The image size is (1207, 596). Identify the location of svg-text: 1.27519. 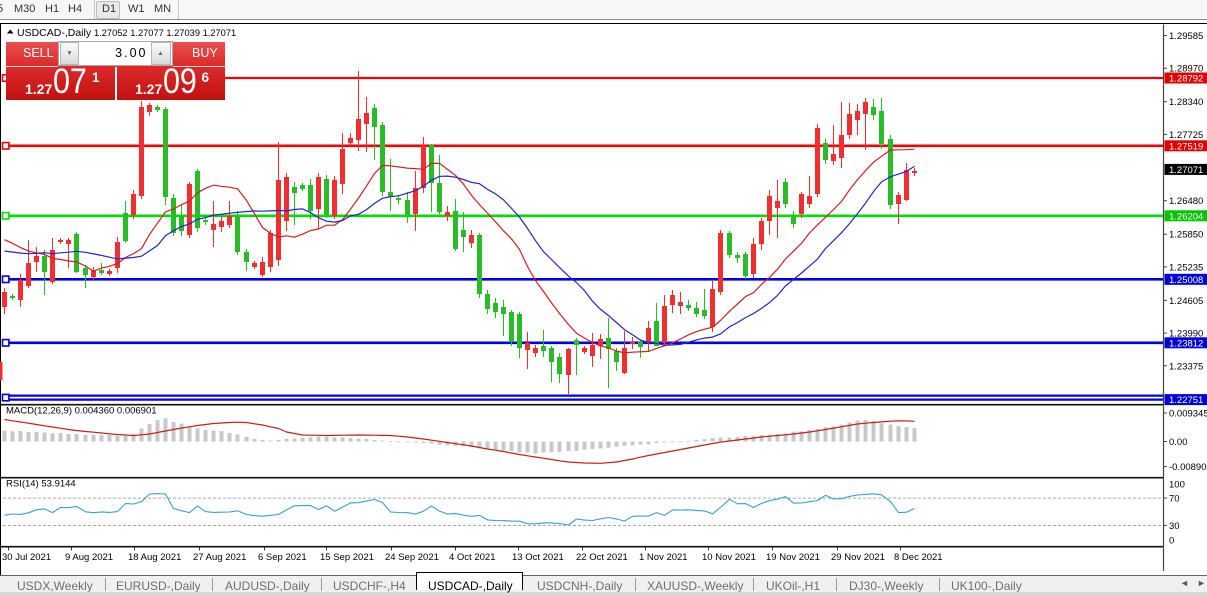
(1186, 146).